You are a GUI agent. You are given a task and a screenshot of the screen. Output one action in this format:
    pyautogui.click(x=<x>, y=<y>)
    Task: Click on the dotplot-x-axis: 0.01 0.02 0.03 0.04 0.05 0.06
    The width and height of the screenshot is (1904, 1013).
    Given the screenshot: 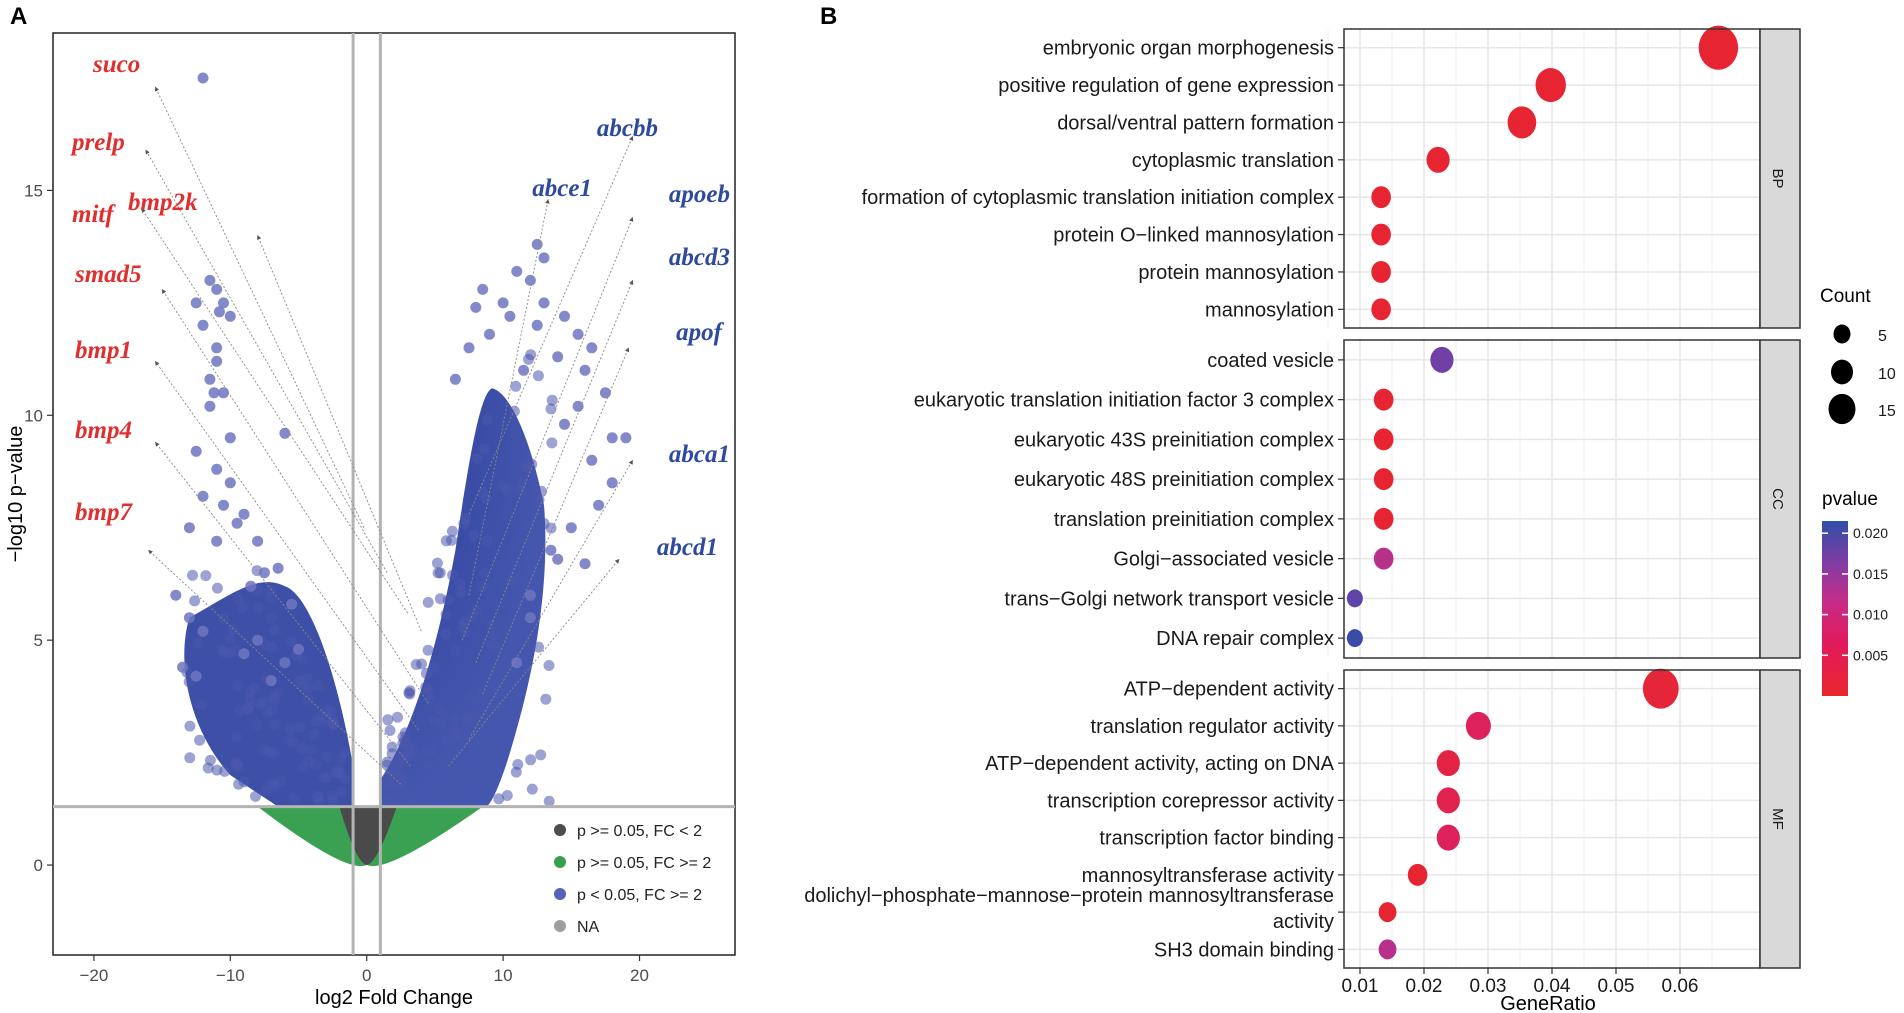 What is the action you would take?
    pyautogui.click(x=1520, y=982)
    